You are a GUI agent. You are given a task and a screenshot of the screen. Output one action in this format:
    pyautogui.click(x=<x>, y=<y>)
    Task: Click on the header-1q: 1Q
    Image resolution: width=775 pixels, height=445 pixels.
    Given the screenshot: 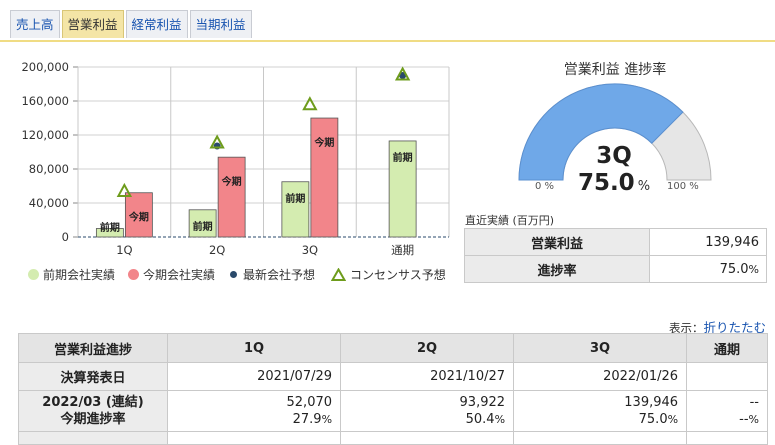 What is the action you would take?
    pyautogui.click(x=254, y=348)
    